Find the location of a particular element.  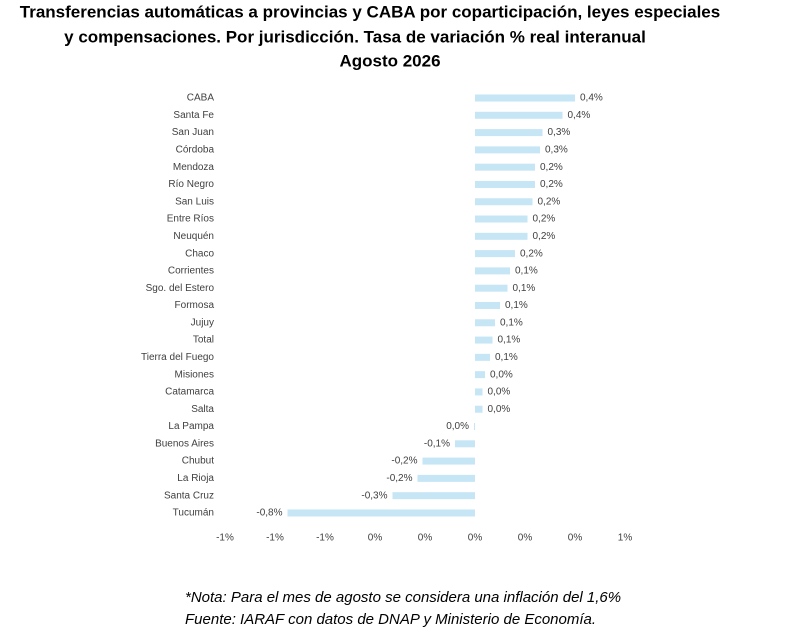

value-label: -0,8% is located at coordinates (269, 513).